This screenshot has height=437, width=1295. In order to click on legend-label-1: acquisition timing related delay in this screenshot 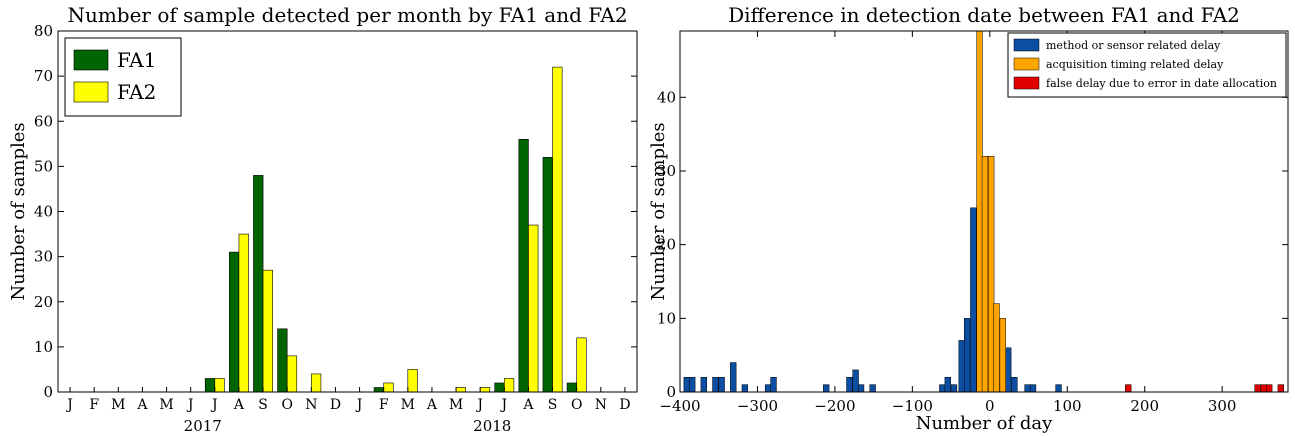, I will do `click(1135, 64)`.